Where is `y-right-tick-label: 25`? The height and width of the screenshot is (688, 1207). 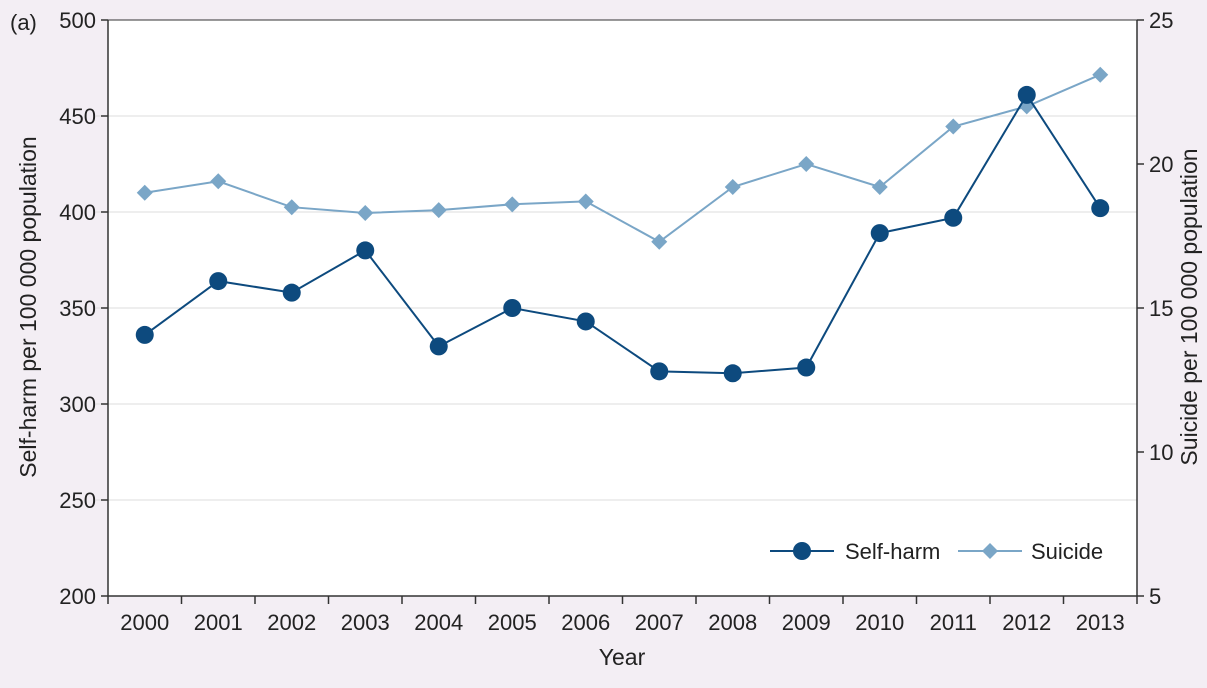
y-right-tick-label: 25 is located at coordinates (1161, 20).